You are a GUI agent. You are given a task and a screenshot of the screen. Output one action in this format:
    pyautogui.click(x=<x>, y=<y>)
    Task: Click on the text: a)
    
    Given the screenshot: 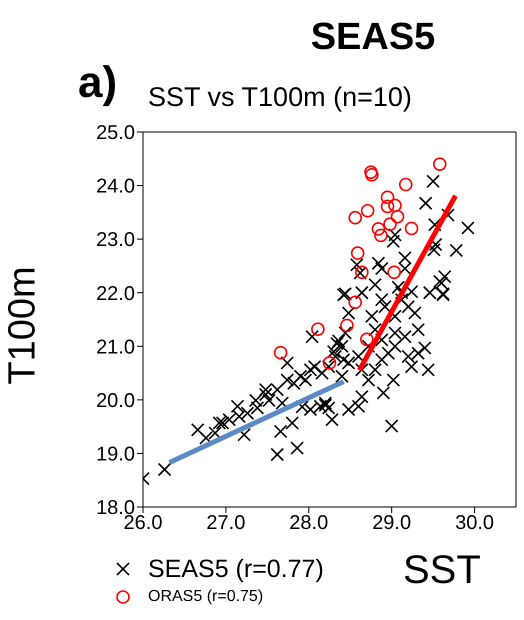 What is the action you would take?
    pyautogui.click(x=98, y=83)
    